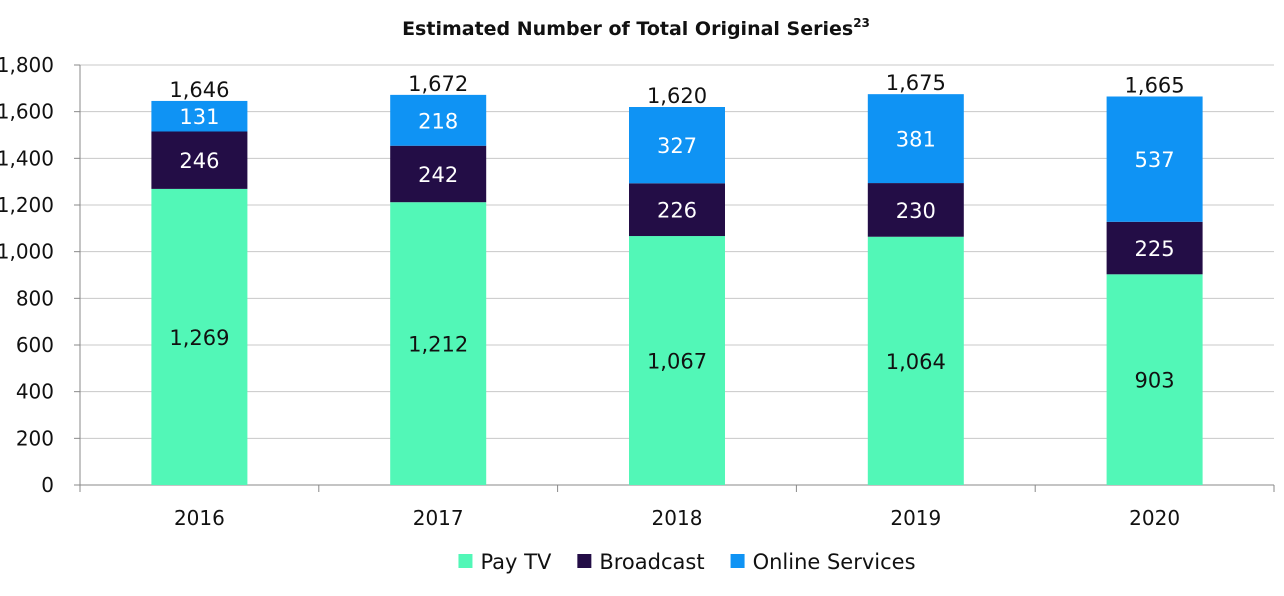 This screenshot has width=1284, height=596. Describe the element at coordinates (651, 562) in the screenshot. I see `legend-label: Broadcast` at that location.